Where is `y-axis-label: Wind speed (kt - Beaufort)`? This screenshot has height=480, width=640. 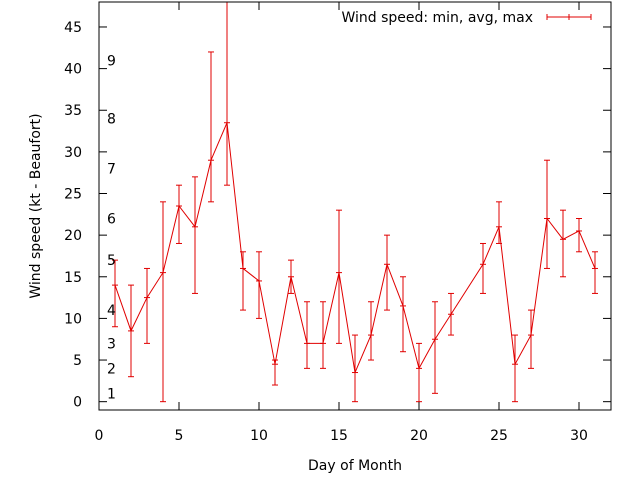 y-axis-label: Wind speed (kt - Beaufort) is located at coordinates (36, 205).